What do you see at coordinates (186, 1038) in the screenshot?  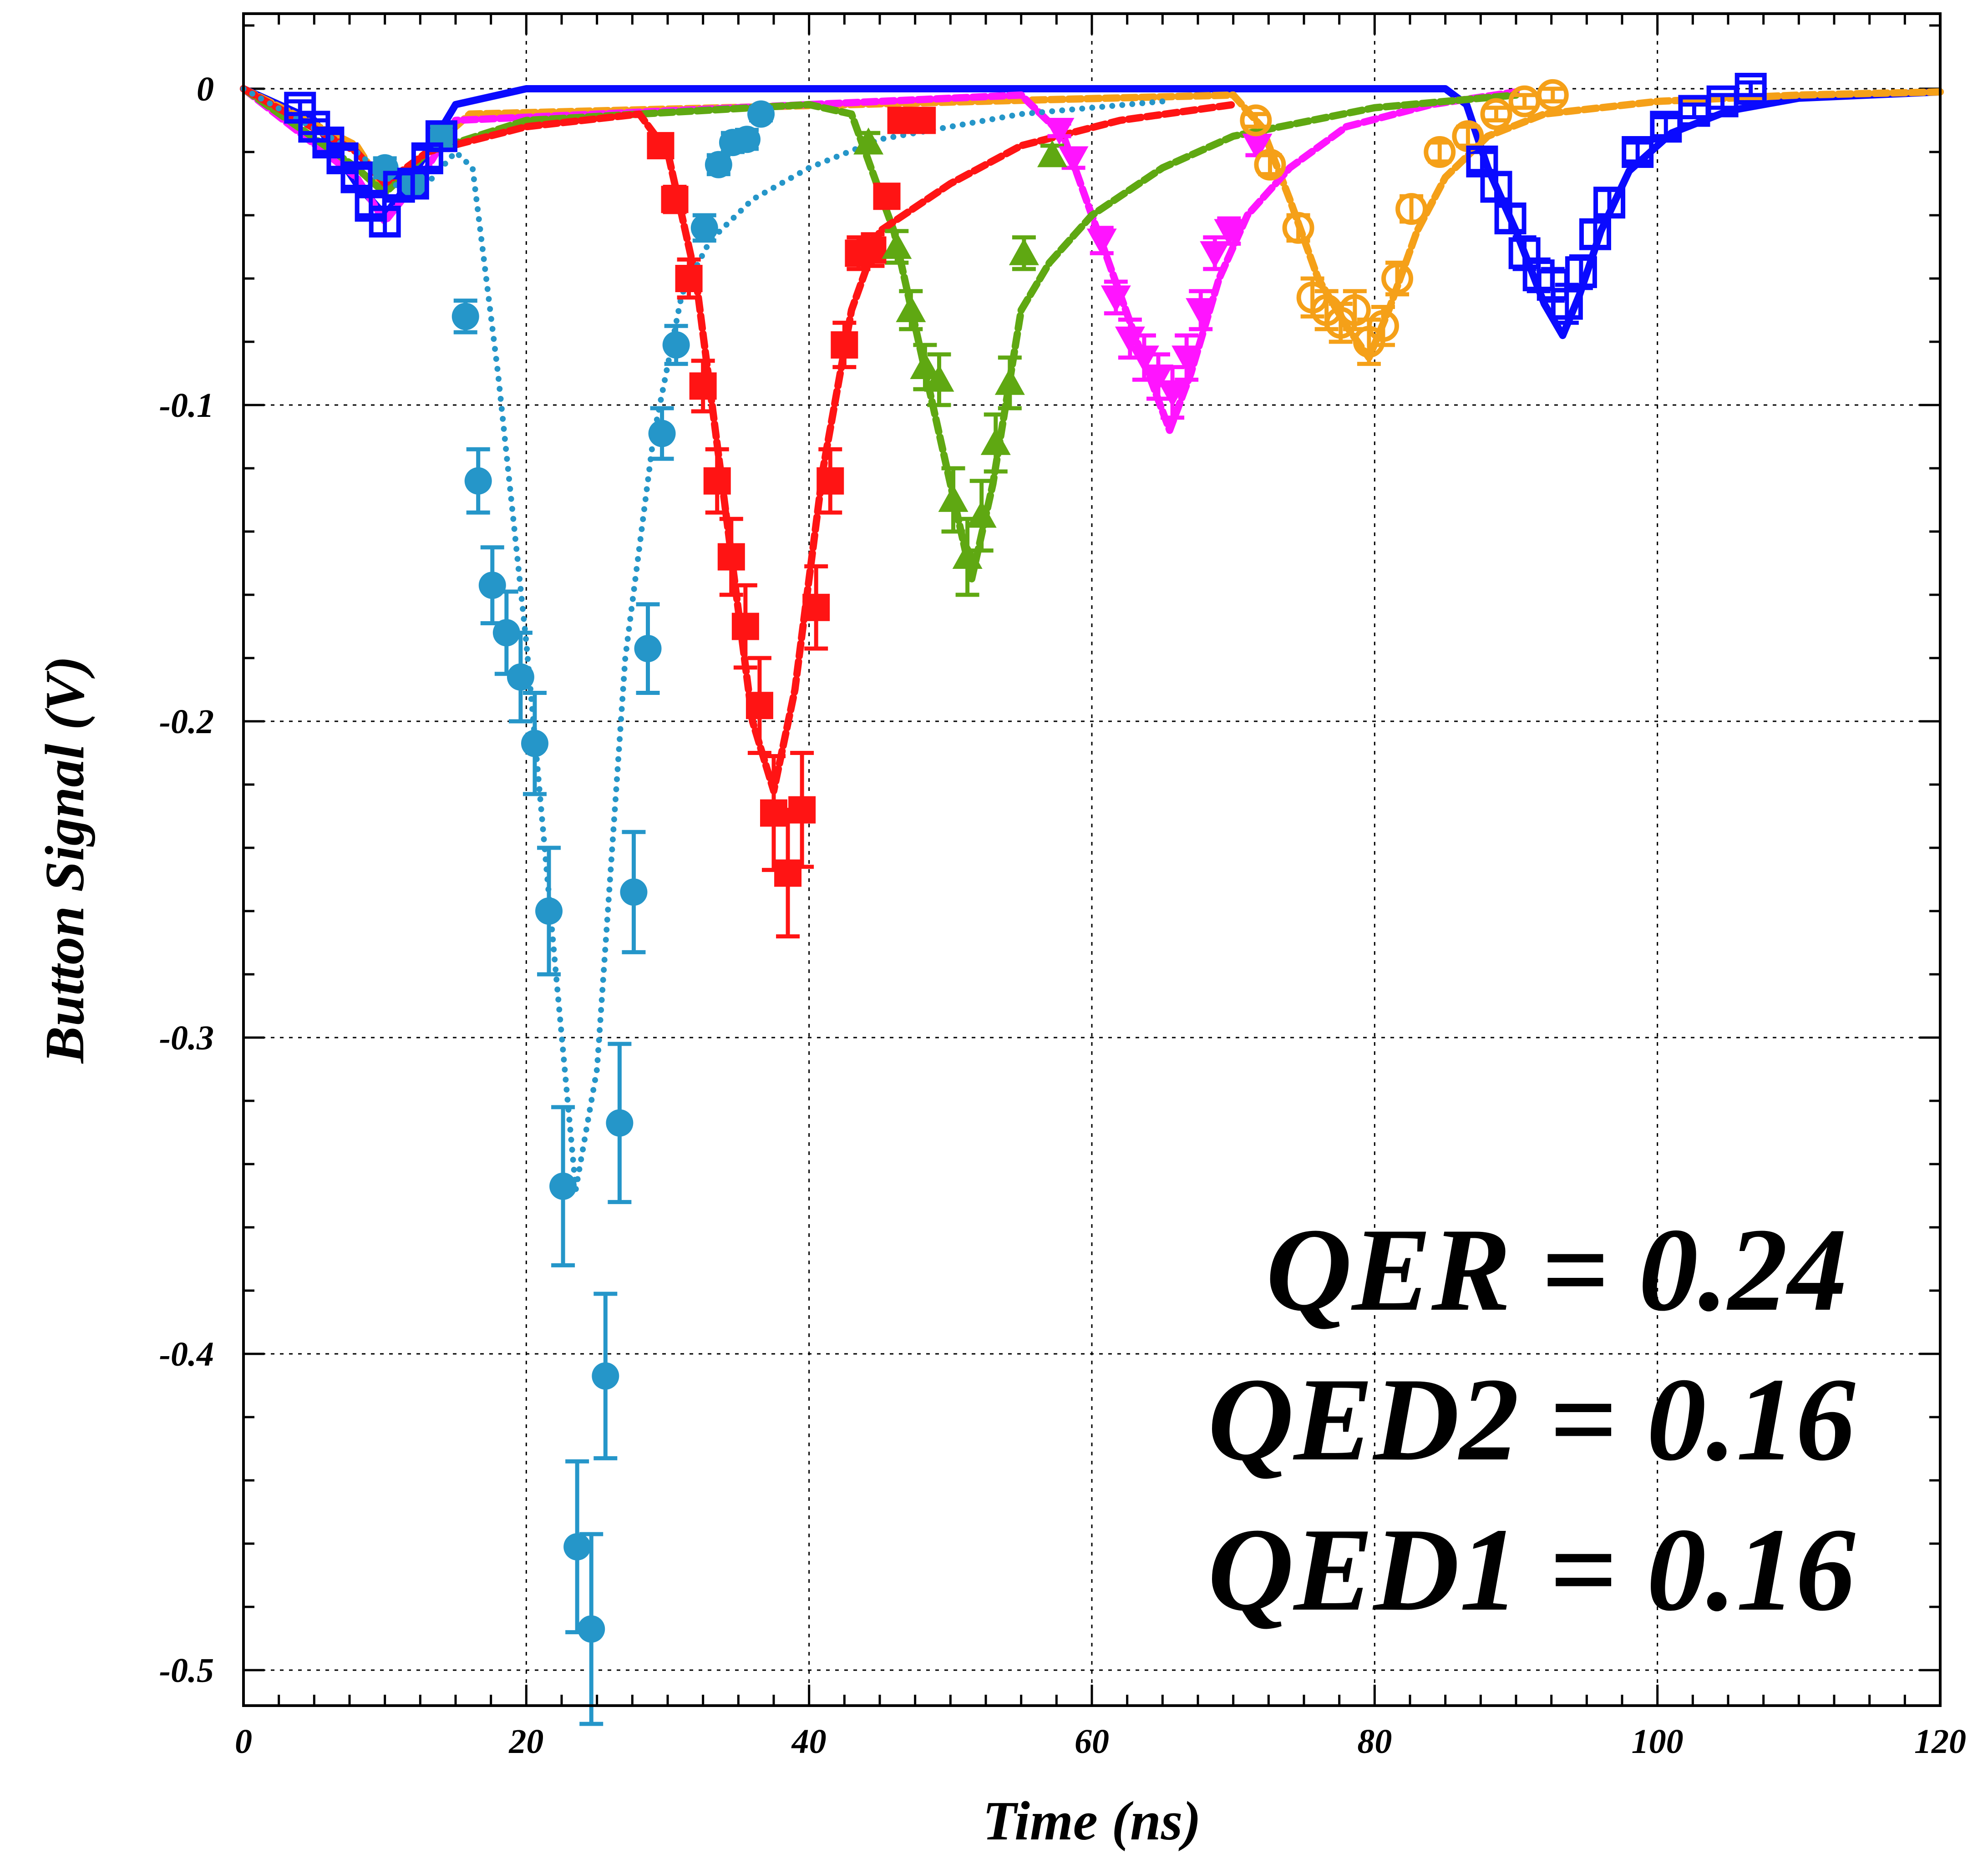 I see `y-tick-label: -0.3` at bounding box center [186, 1038].